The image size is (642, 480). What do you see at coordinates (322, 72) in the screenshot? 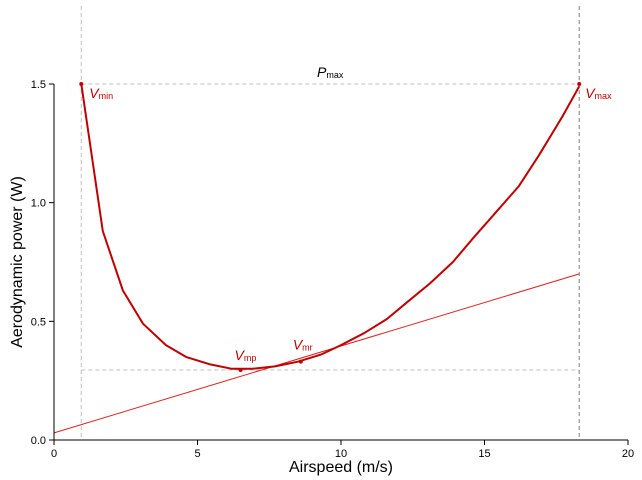
I see `pmax-annotation-main: P` at bounding box center [322, 72].